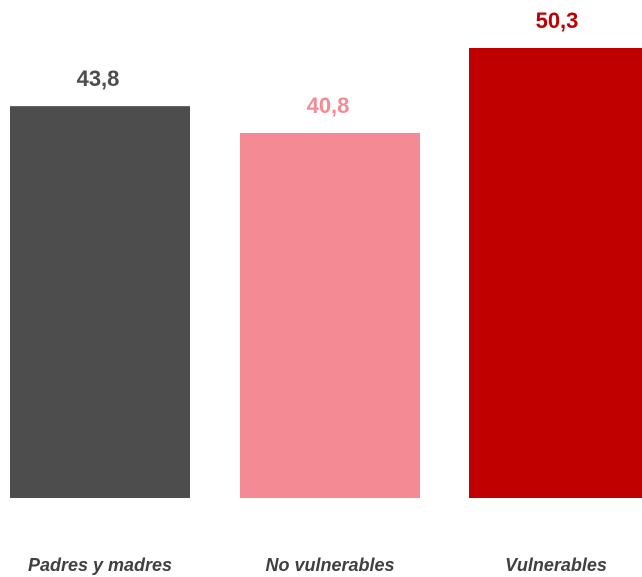 The image size is (642, 577). What do you see at coordinates (100, 565) in the screenshot?
I see `x-tick-label: Padres y madres` at bounding box center [100, 565].